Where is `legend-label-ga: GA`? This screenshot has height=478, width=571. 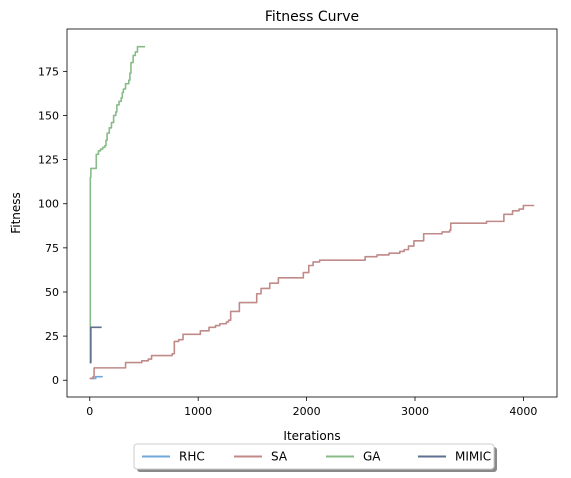 legend-label-ga: GA is located at coordinates (372, 457).